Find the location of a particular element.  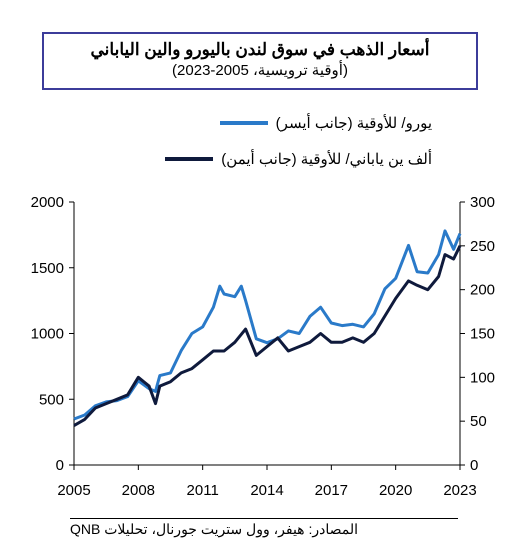

y-right-tick-label: 300 is located at coordinates (482, 202).